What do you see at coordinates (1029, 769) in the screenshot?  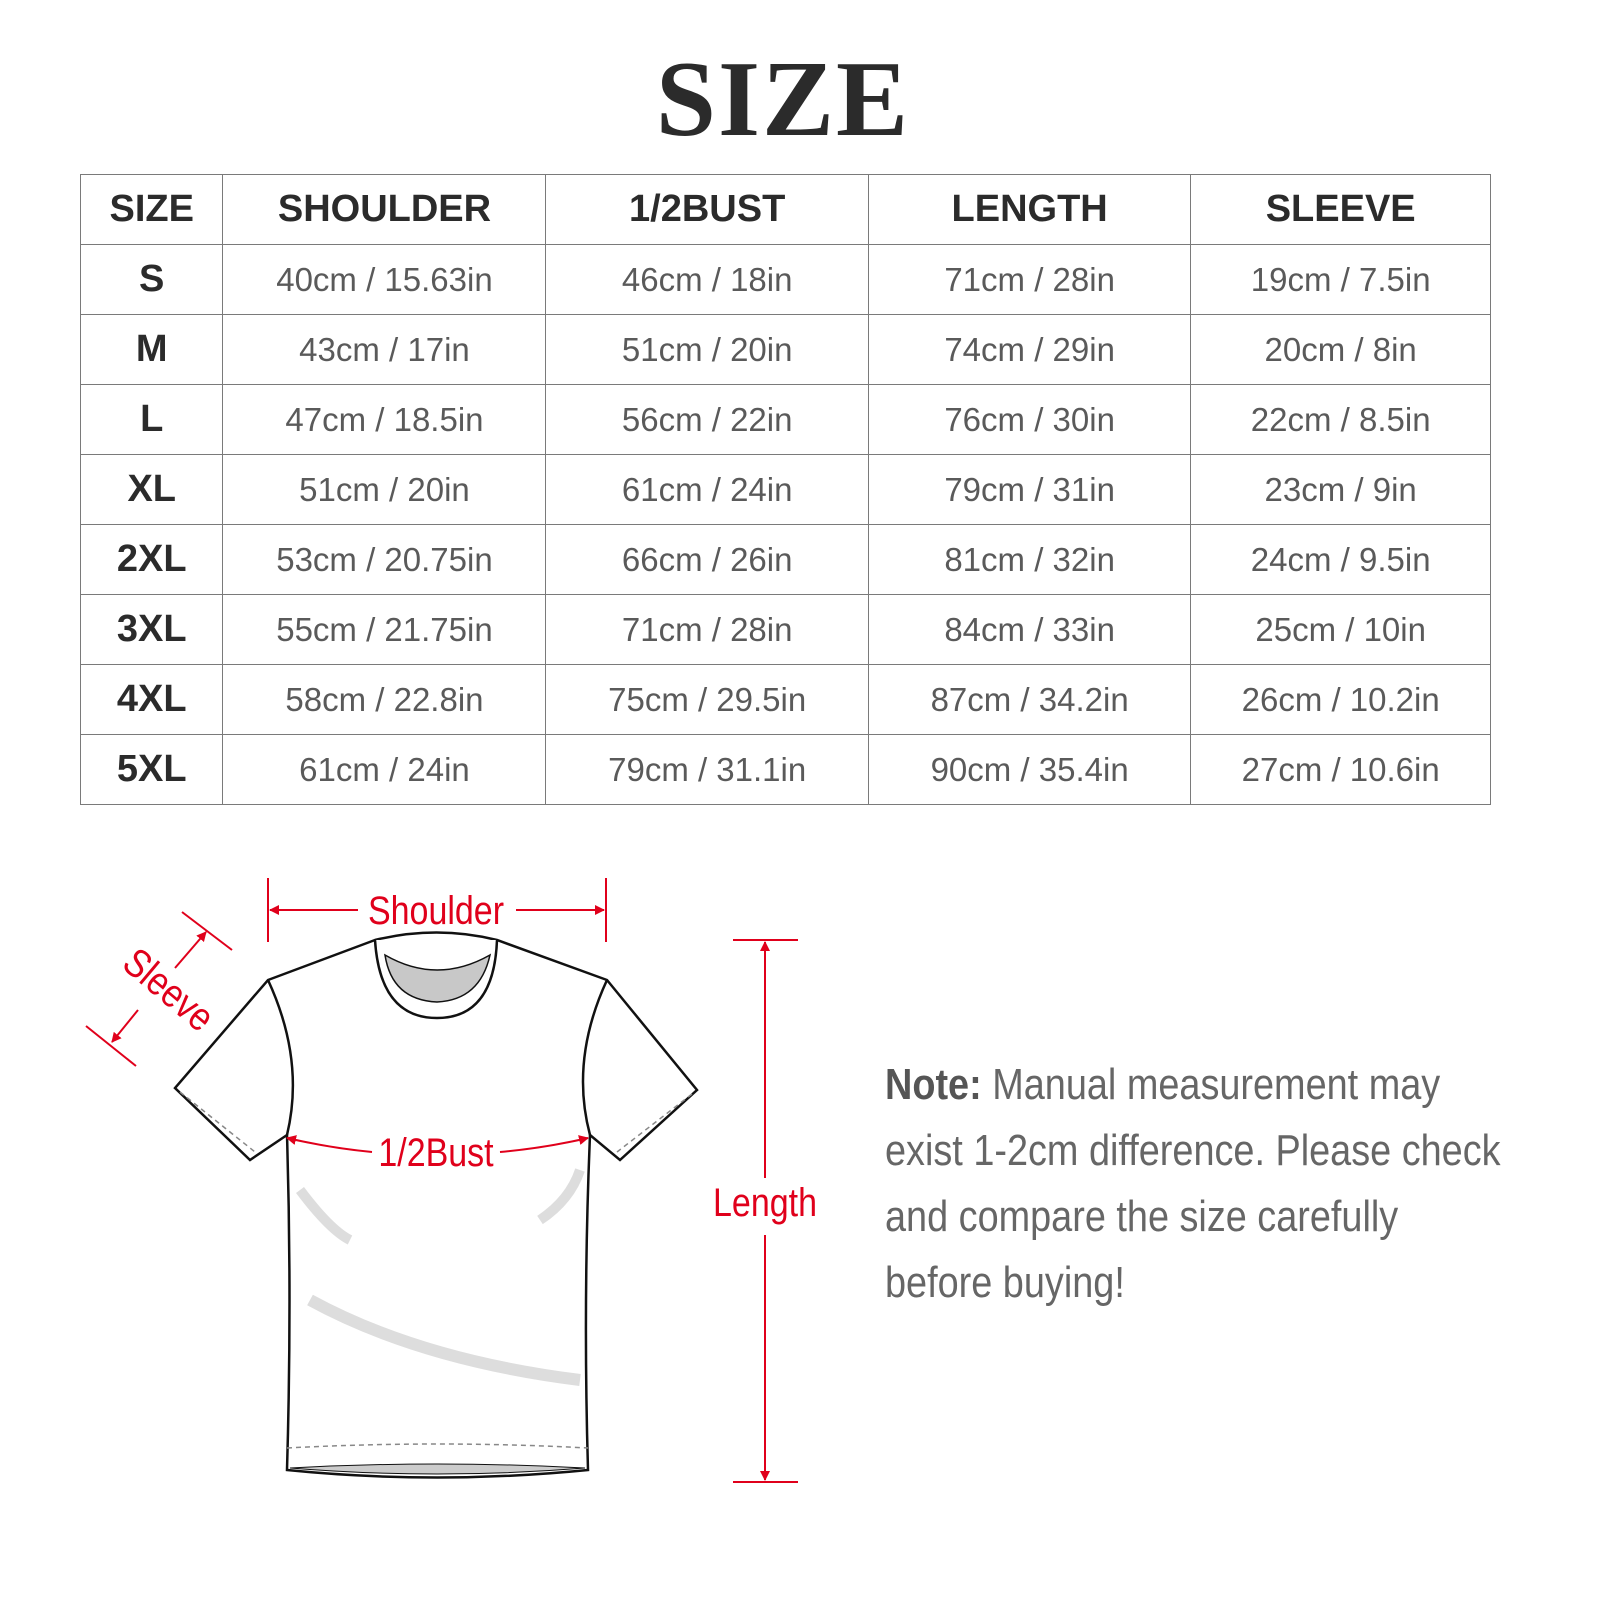 I see `measurement-cell: 90cm / 35.4in` at bounding box center [1029, 769].